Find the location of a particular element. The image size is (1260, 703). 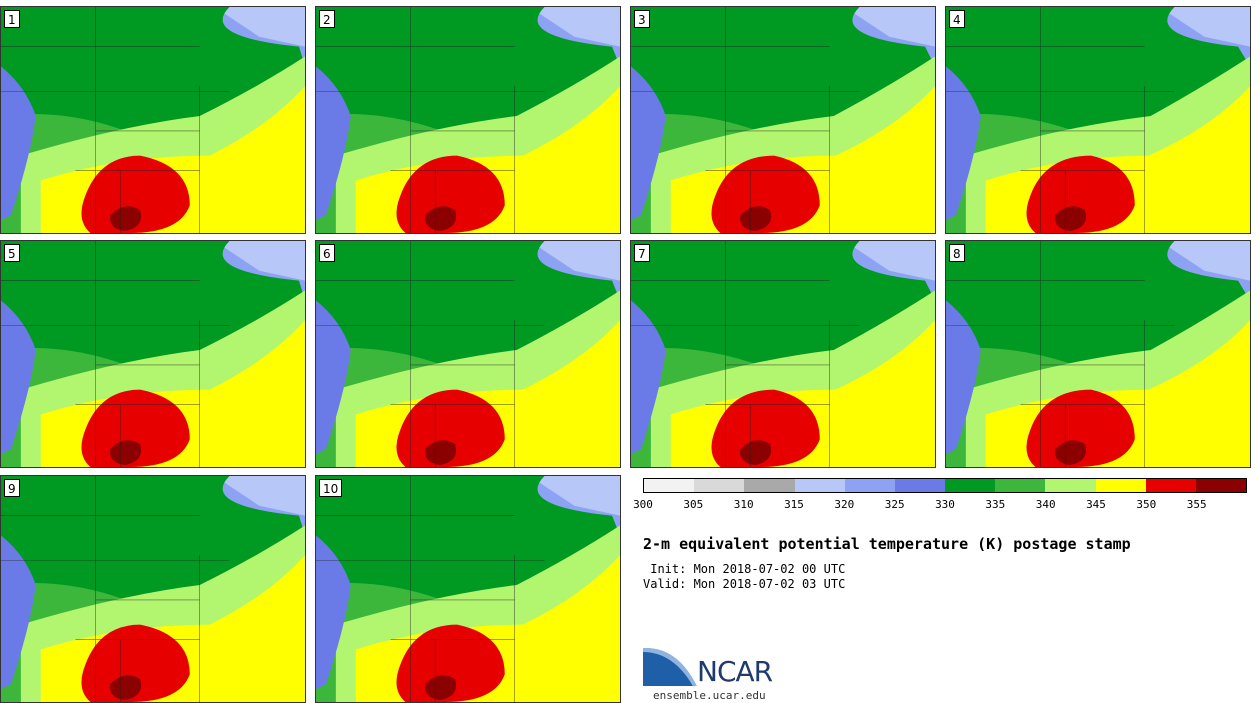

colorbar-tick-label: 350 is located at coordinates (1146, 504).